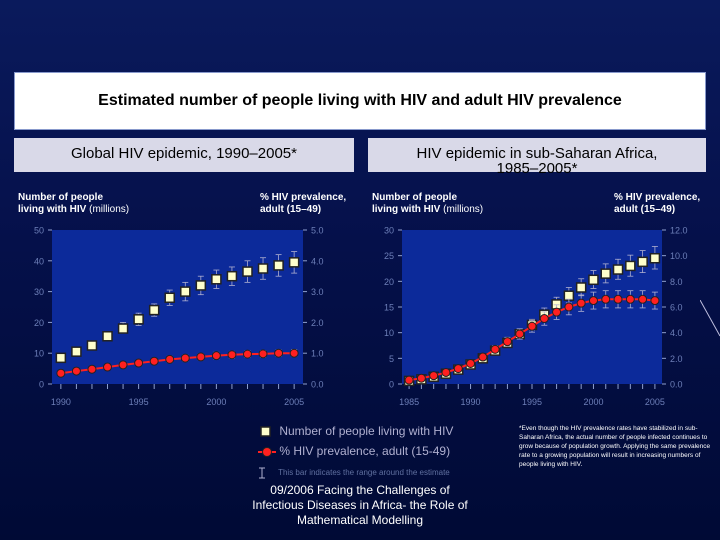 This screenshot has height=540, width=720. What do you see at coordinates (676, 359) in the screenshot?
I see `ssa-ytick-right-label: 2.0` at bounding box center [676, 359].